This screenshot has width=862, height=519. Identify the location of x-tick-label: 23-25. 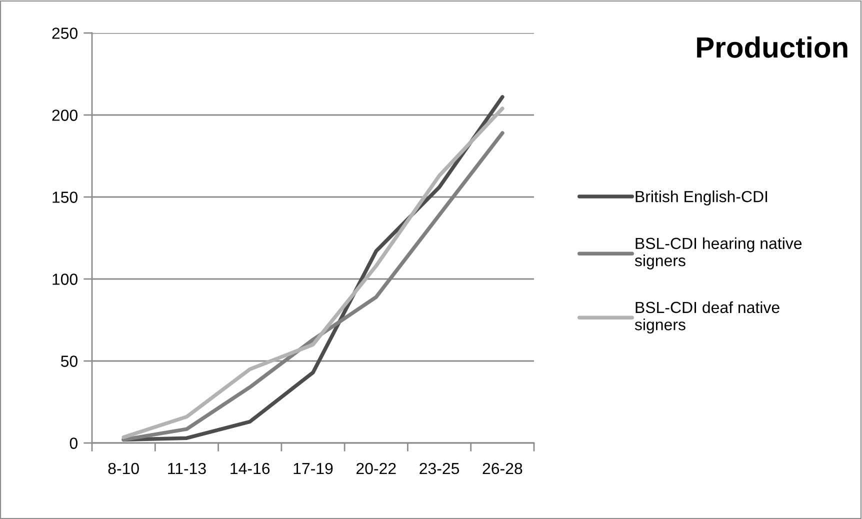
(440, 468).